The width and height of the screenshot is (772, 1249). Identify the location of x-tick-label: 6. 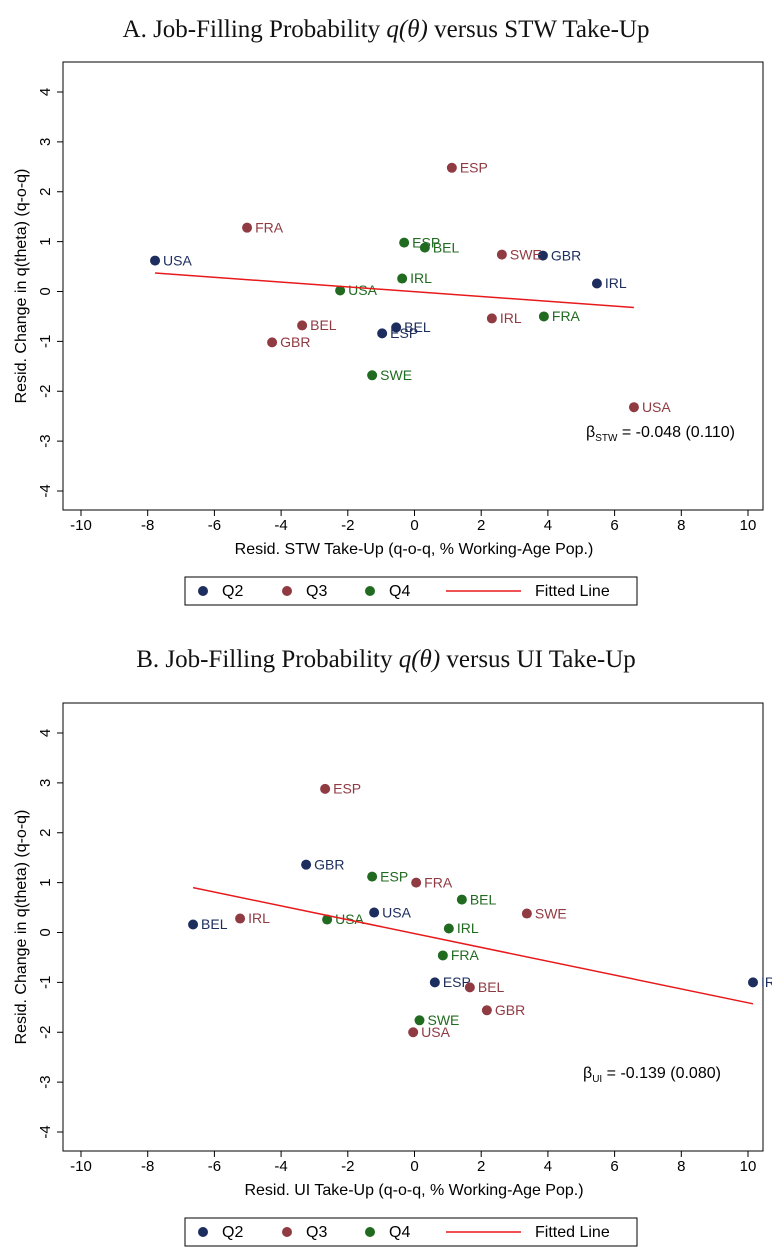
(614, 525).